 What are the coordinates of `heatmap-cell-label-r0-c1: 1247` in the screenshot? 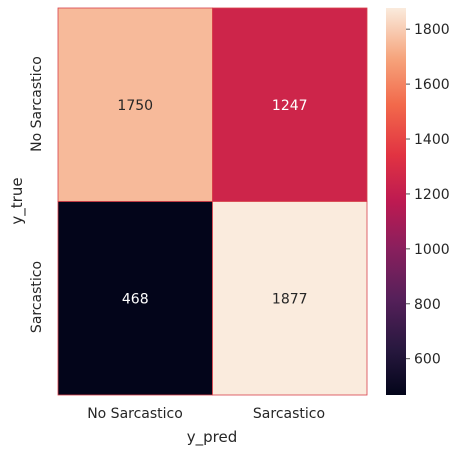 It's located at (290, 106).